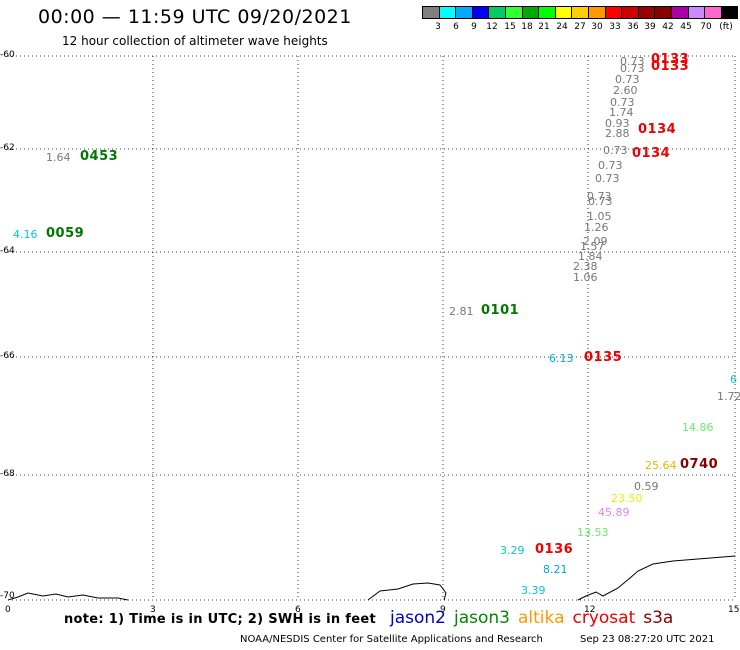 This screenshot has width=740, height=650. I want to click on pass-time-label: 0101, so click(500, 310).